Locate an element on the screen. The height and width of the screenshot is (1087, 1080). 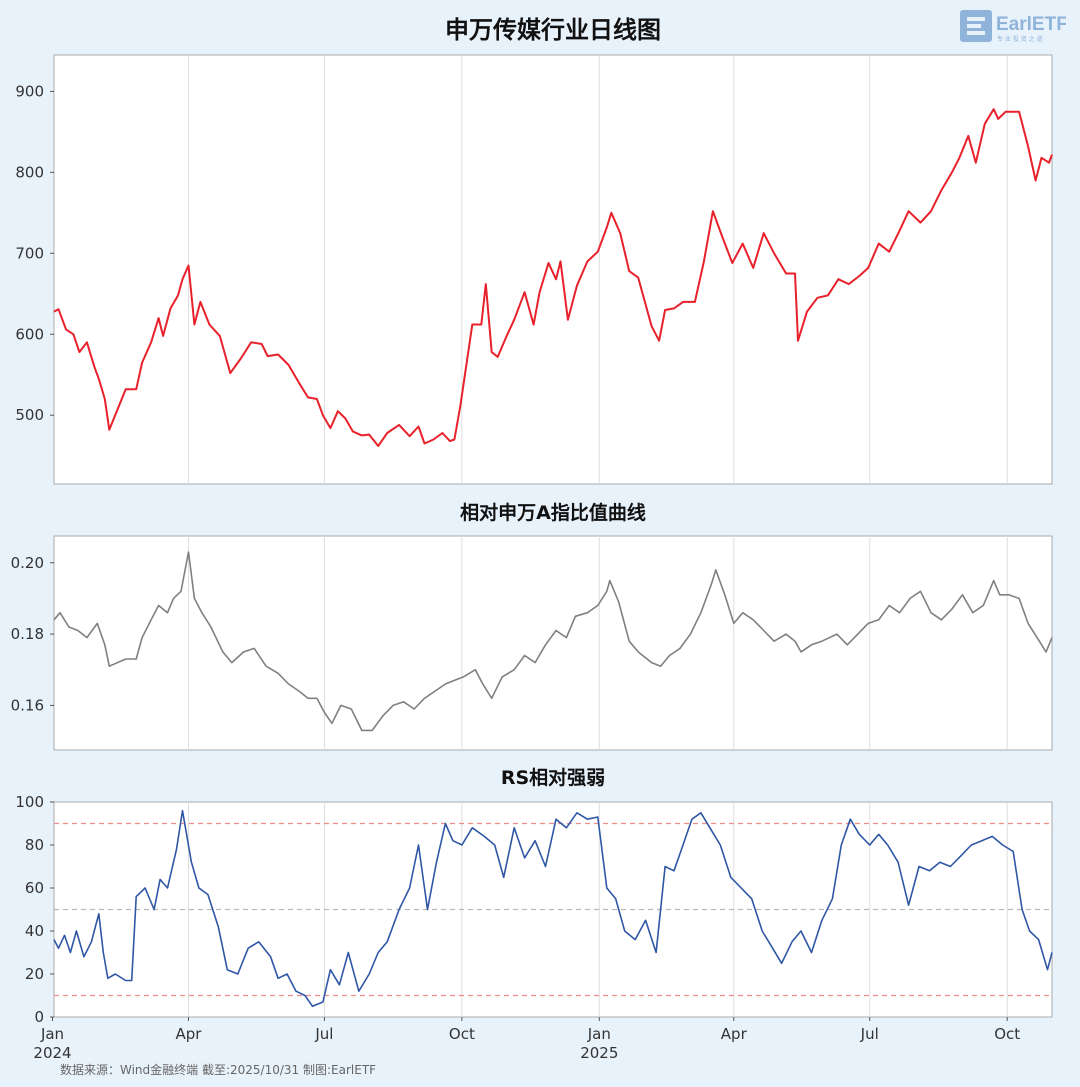
y-tick-label: 500 is located at coordinates (29, 415).